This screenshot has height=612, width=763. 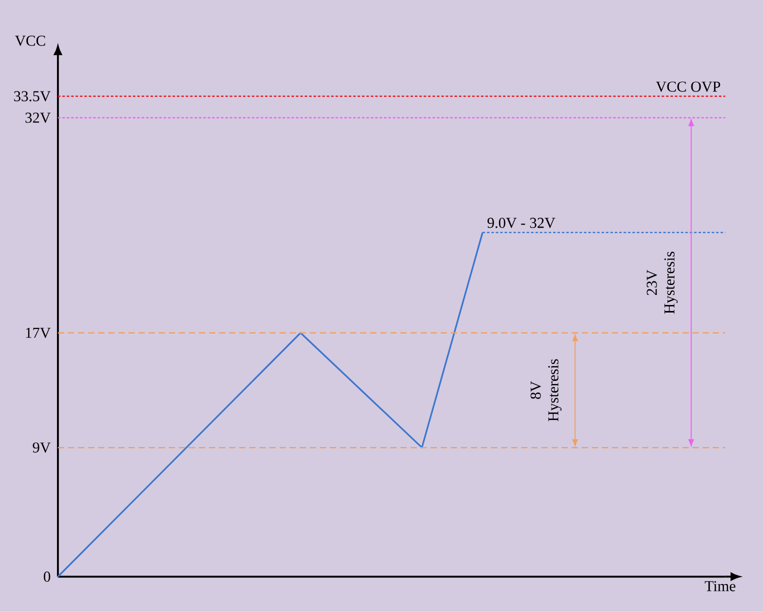 What do you see at coordinates (30, 41) in the screenshot?
I see `y-axis-title: VCC` at bounding box center [30, 41].